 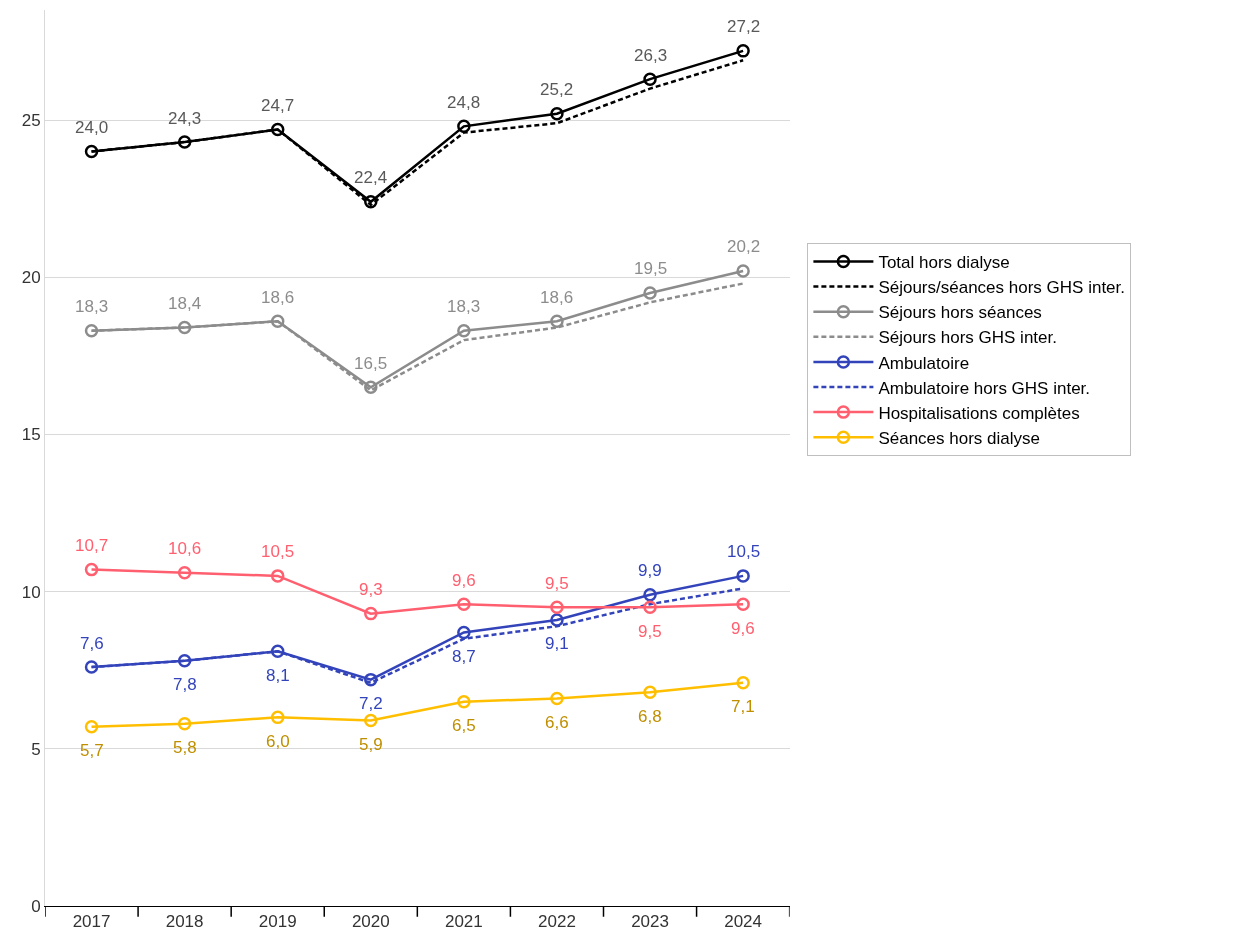 I want to click on x-tick-label: 2023, so click(x=650, y=922).